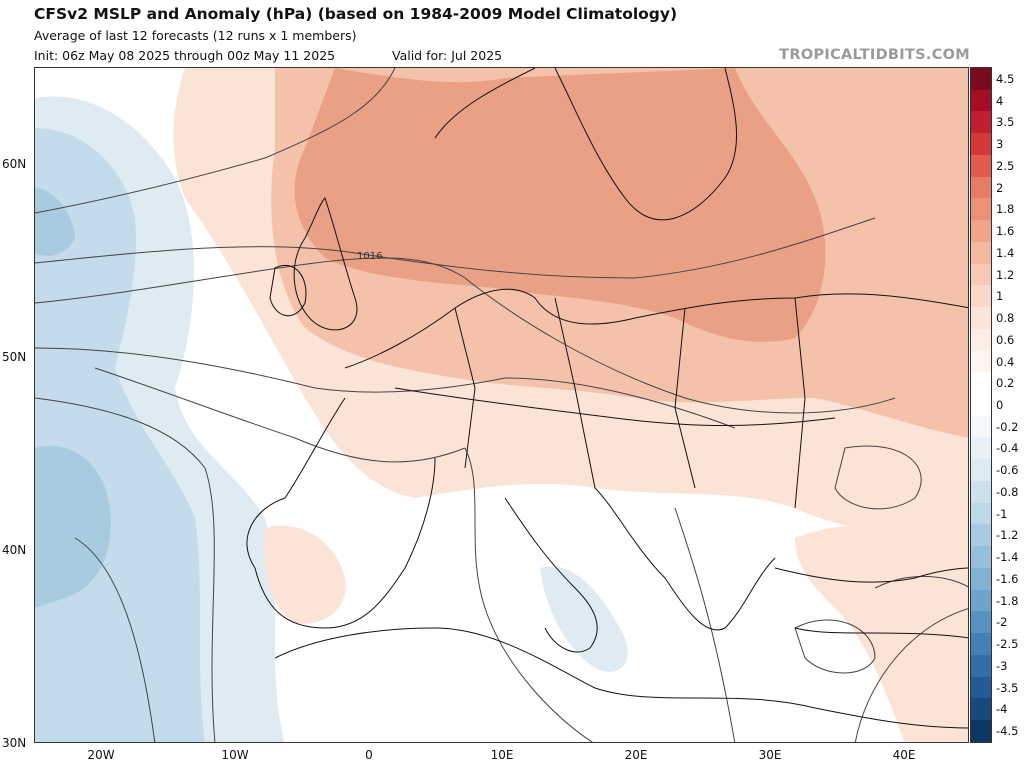 Image resolution: width=1024 pixels, height=763 pixels. I want to click on negative-anomaly-atlantic-core, so click(73, 527).